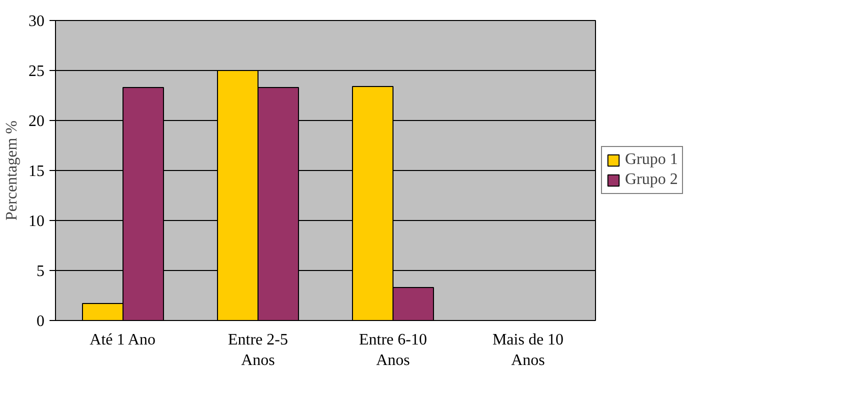  I want to click on legend-label: Grupo 1, so click(651, 160).